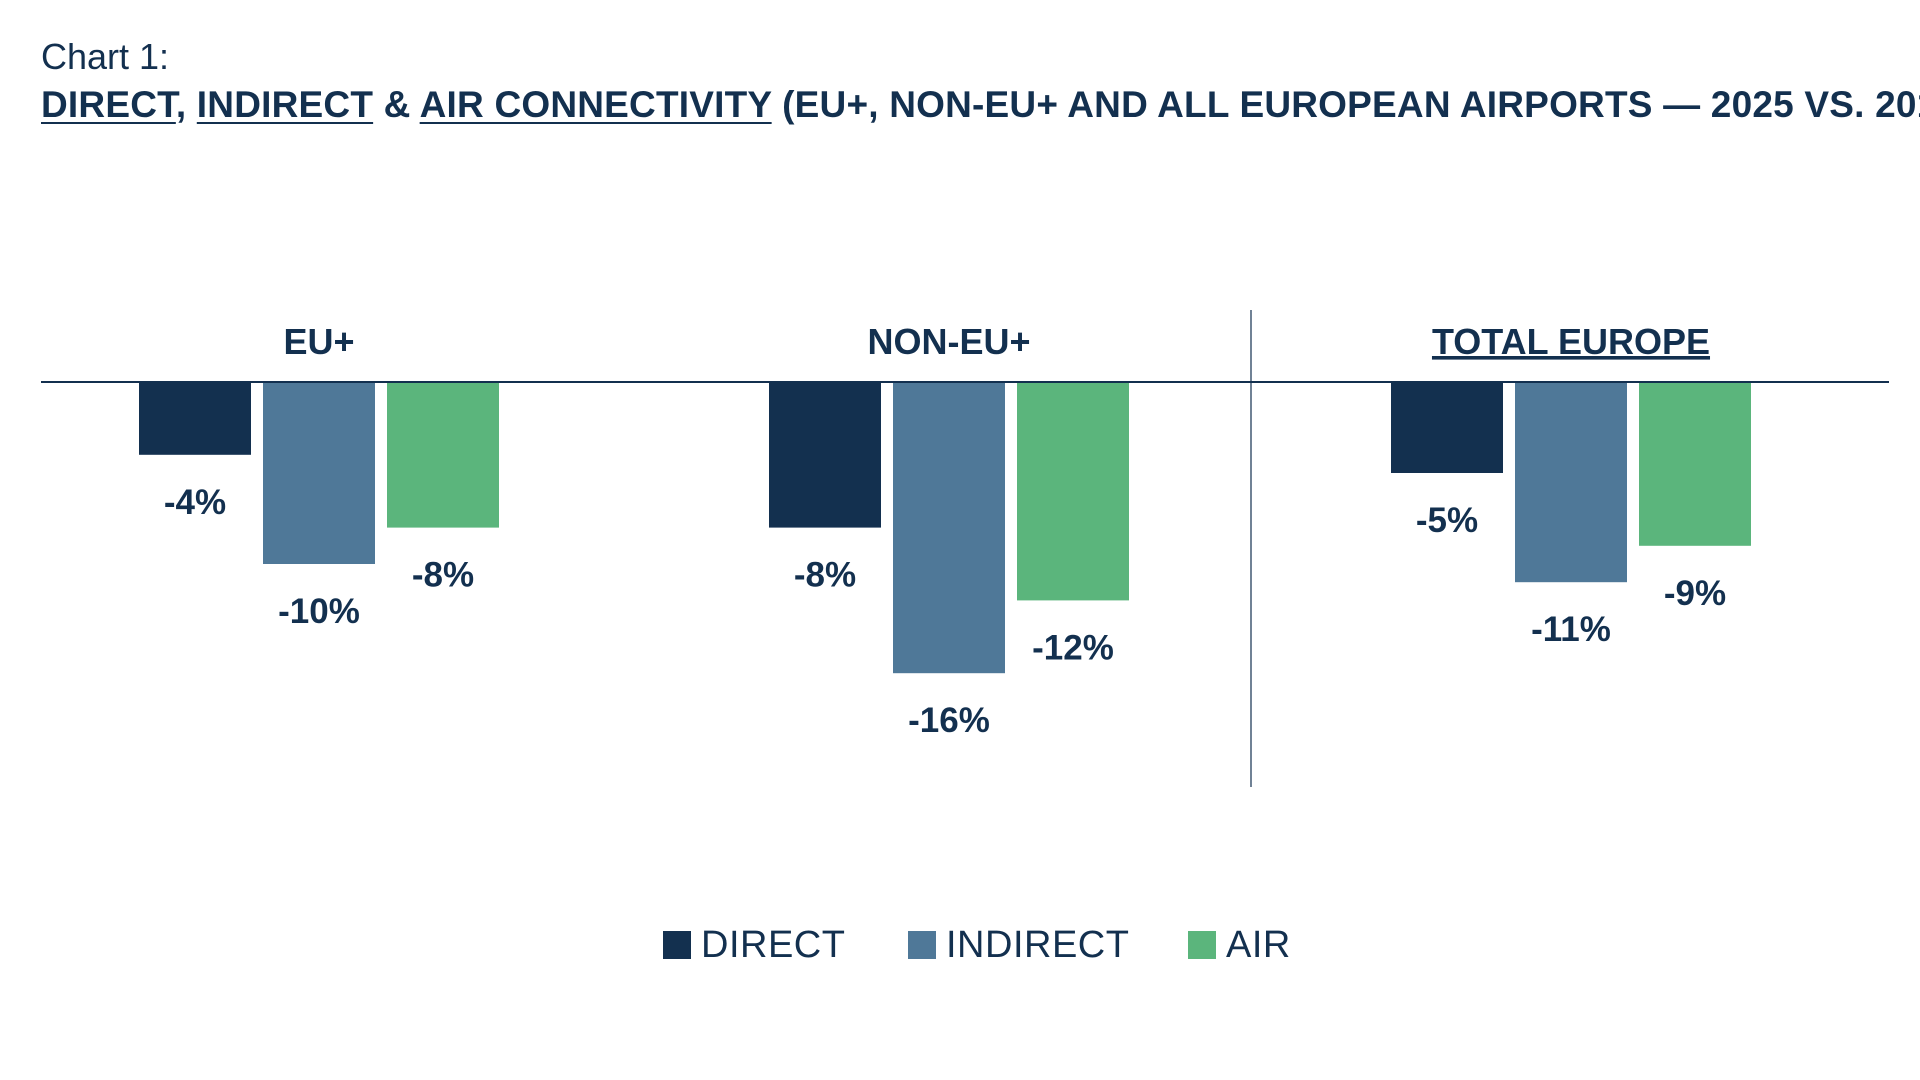 This screenshot has width=1920, height=1080. What do you see at coordinates (1073, 647) in the screenshot?
I see `data-label-non-eu-air: -12%` at bounding box center [1073, 647].